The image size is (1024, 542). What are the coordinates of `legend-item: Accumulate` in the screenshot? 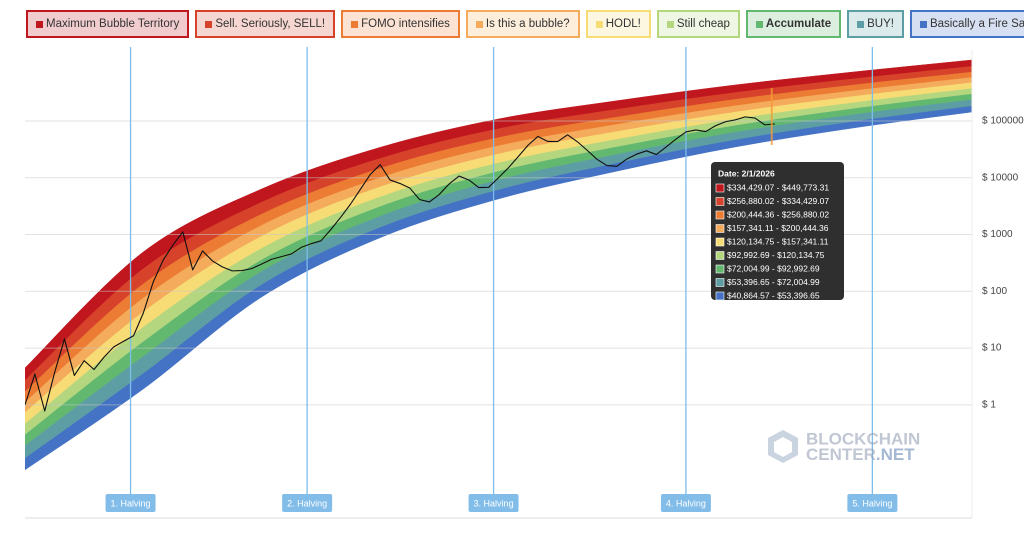 It's located at (793, 24).